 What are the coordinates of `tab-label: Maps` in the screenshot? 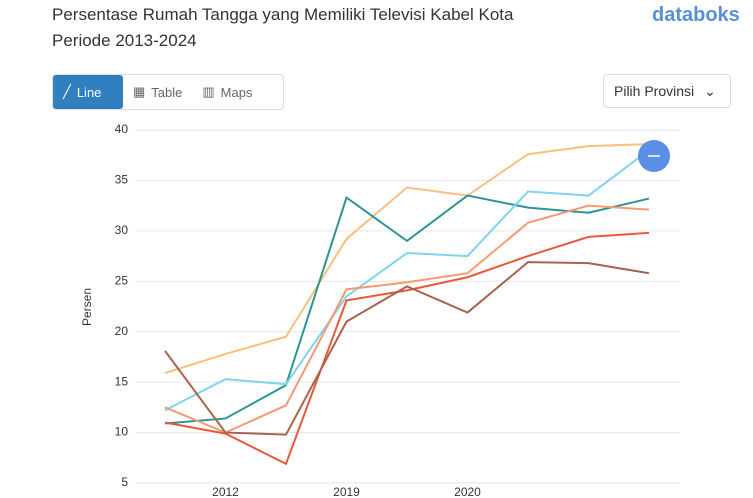 It's located at (236, 92).